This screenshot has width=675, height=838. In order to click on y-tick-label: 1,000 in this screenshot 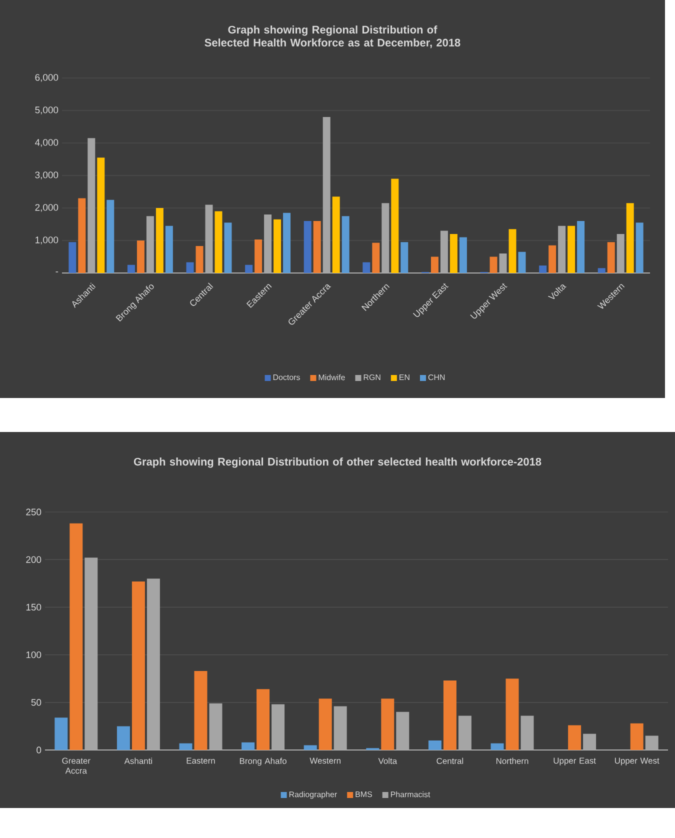, I will do `click(47, 240)`.